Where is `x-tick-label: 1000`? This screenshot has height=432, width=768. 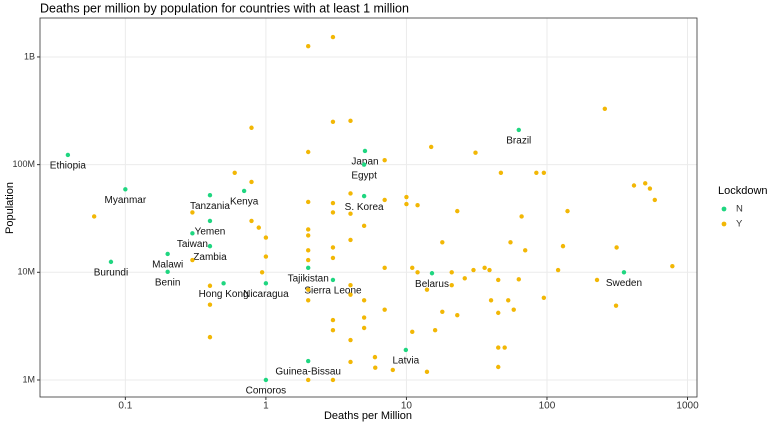 x-tick-label: 1000 is located at coordinates (687, 406).